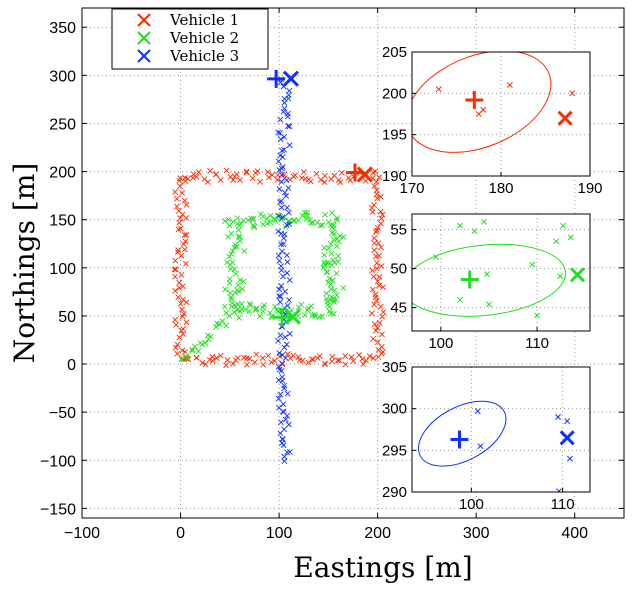  What do you see at coordinates (394, 52) in the screenshot?
I see `inset-y-tick-label: 205` at bounding box center [394, 52].